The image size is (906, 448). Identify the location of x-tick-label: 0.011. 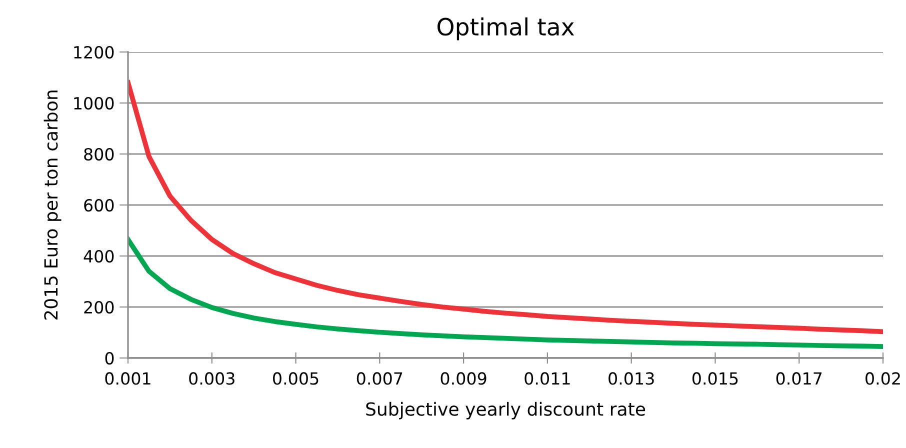
(547, 378).